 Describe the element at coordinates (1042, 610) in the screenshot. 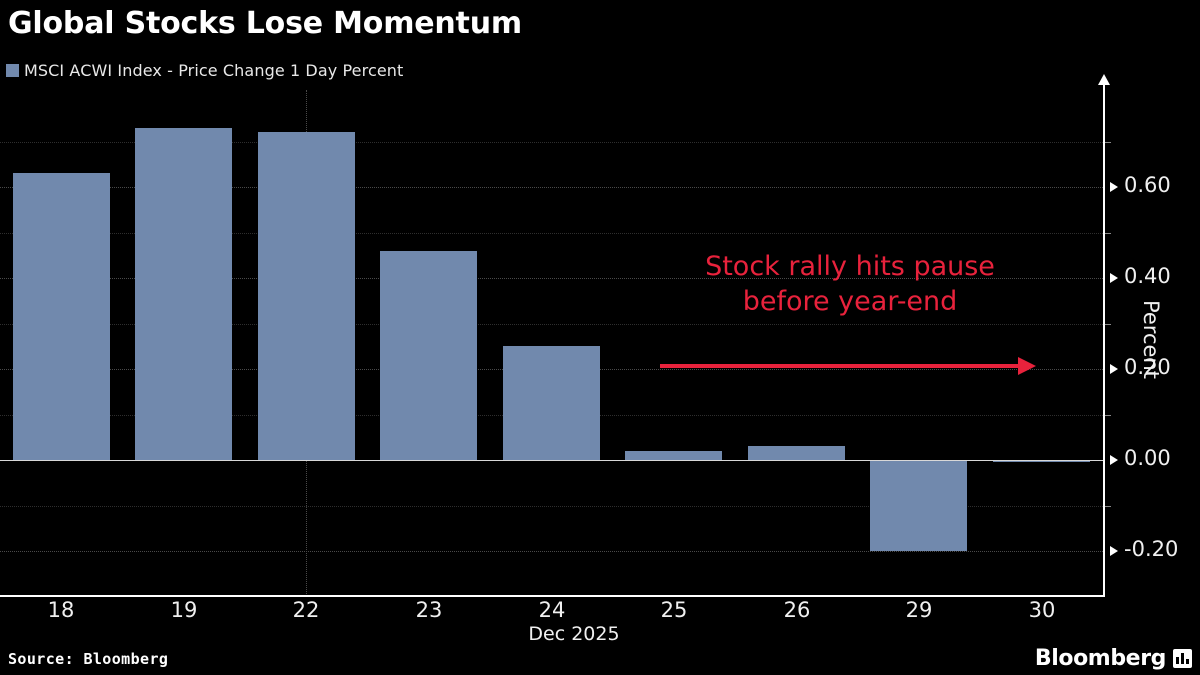

I see `x-tick-label-30: 30` at that location.